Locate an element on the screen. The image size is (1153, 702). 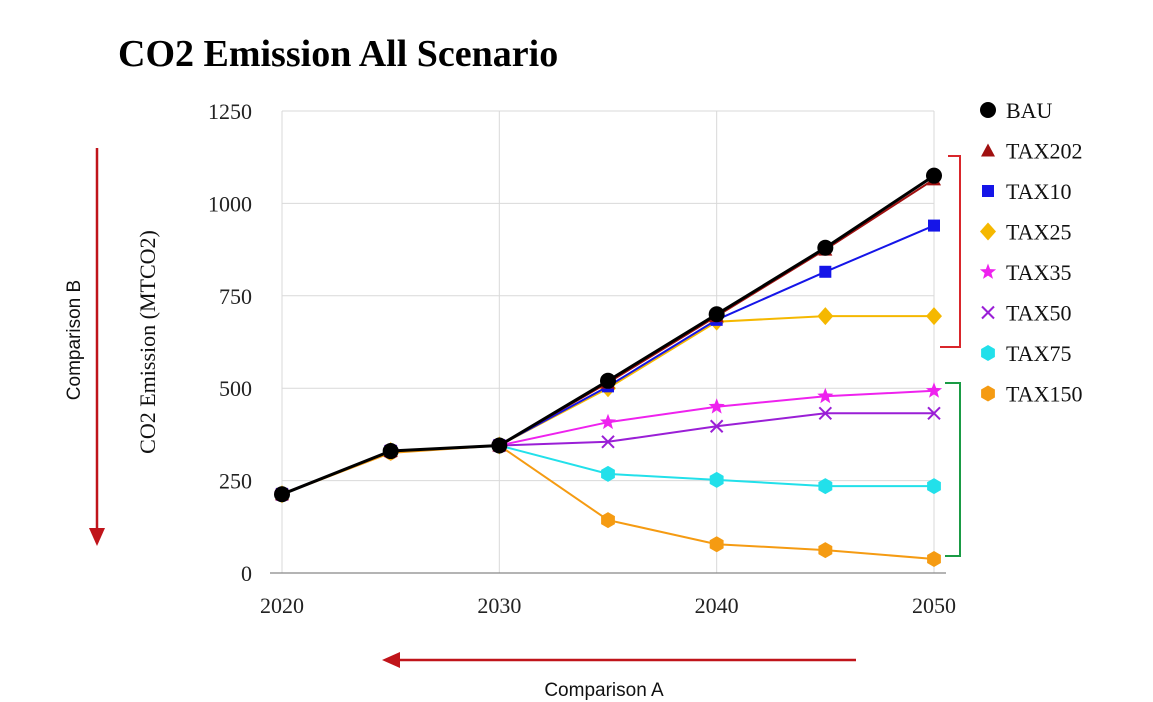
bracket-low-scenarios is located at coordinates (953, 469).